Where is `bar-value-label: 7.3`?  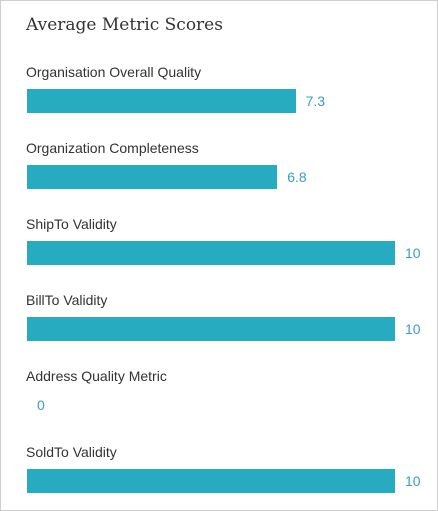
bar-value-label: 7.3 is located at coordinates (315, 101).